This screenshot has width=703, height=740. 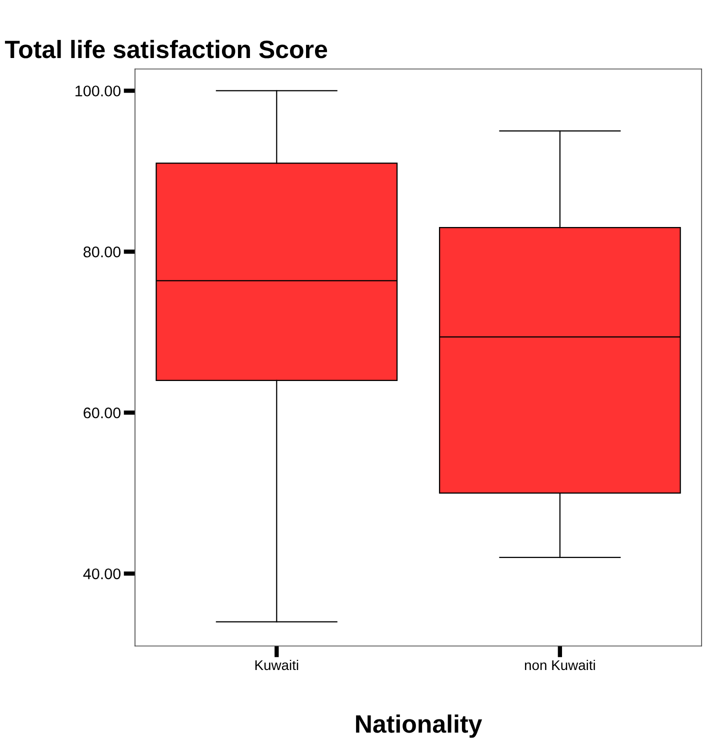 I want to click on x-tick-label: Kuwaiti, so click(x=276, y=665).